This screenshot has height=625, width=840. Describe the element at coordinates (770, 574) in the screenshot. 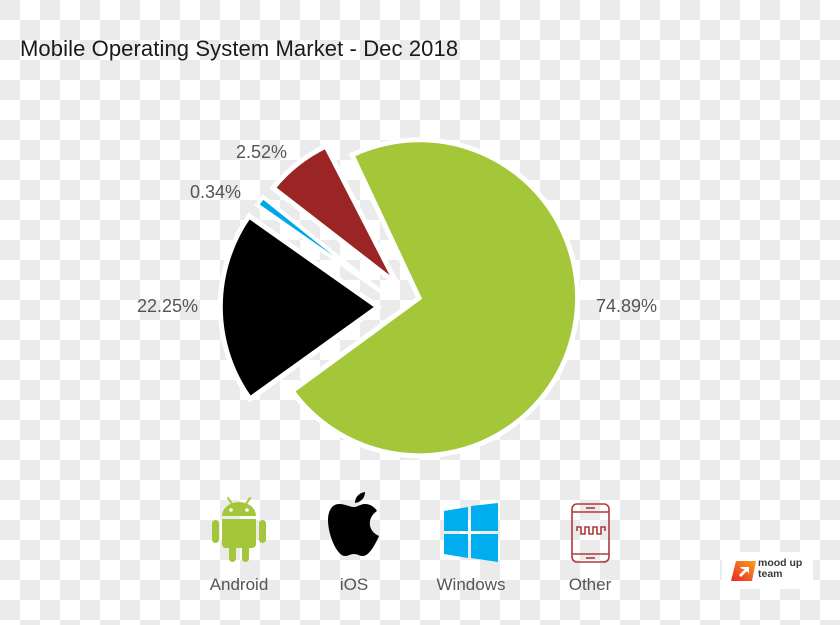

I see `badge-line-2: team` at that location.